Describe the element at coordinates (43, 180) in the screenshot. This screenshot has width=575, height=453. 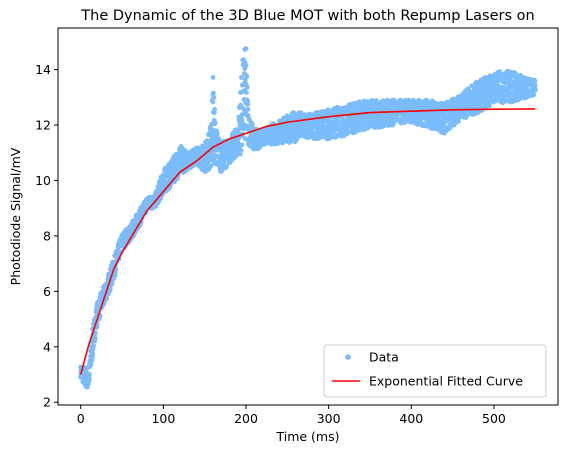
I see `y-tick-label: 10` at that location.